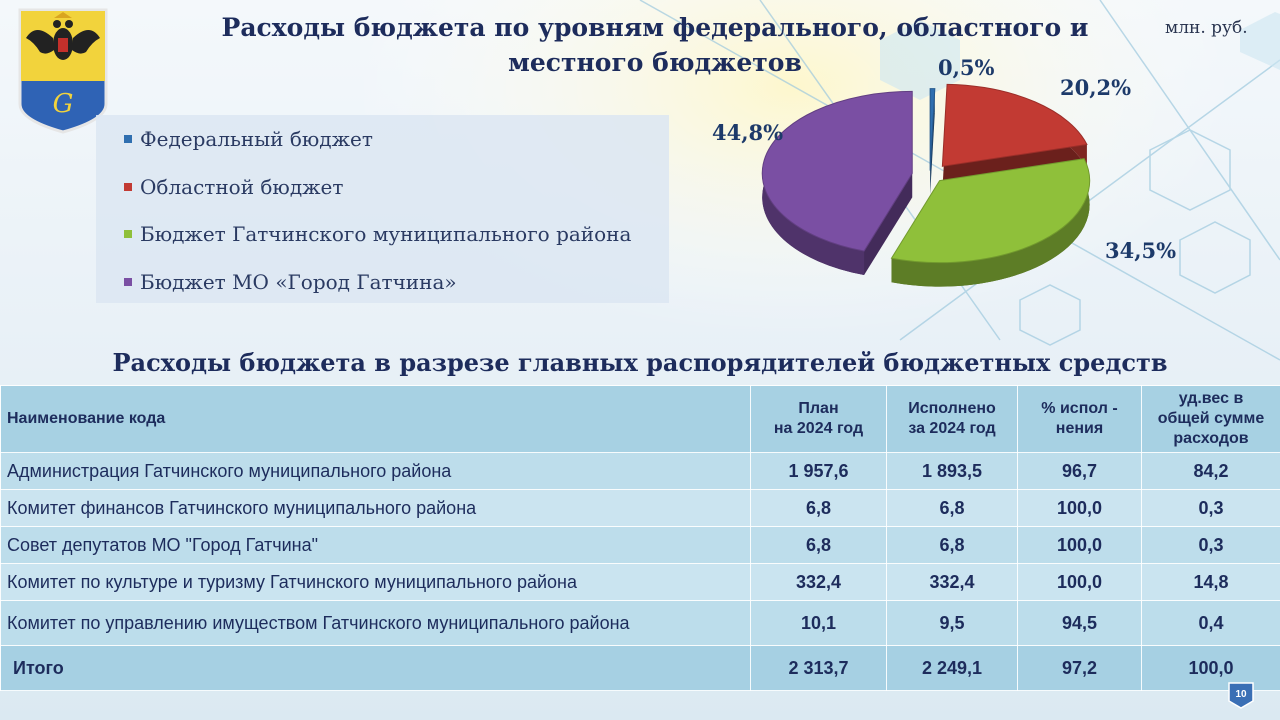  I want to click on pie-slice-city, so click(837, 183).